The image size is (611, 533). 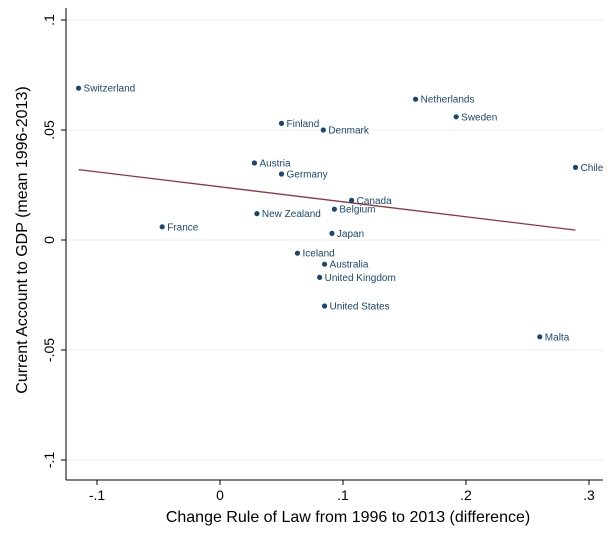 I want to click on point-label: Netherlands, so click(x=448, y=100).